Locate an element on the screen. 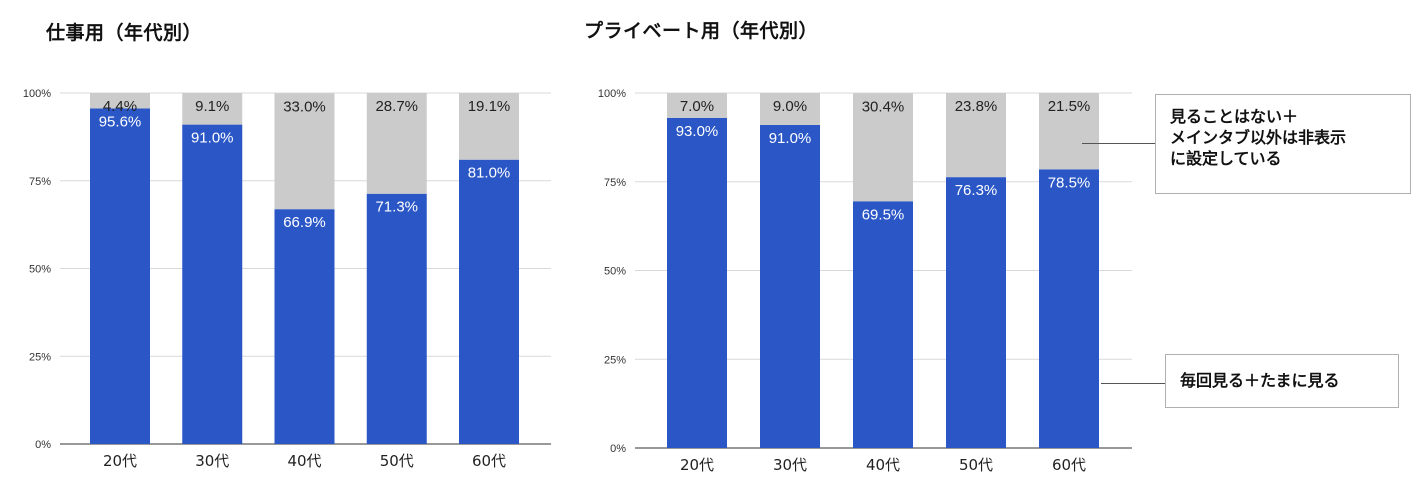  data-label: 81.0% is located at coordinates (489, 173).